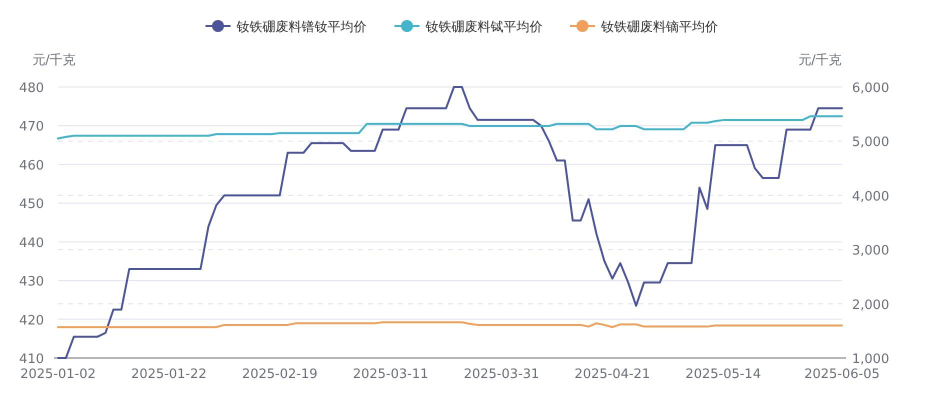 The height and width of the screenshot is (396, 931). I want to click on line-series, so click(450, 127).